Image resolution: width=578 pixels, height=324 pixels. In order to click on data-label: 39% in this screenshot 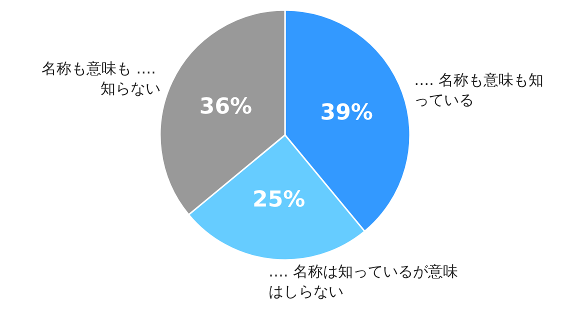, I will do `click(346, 113)`.